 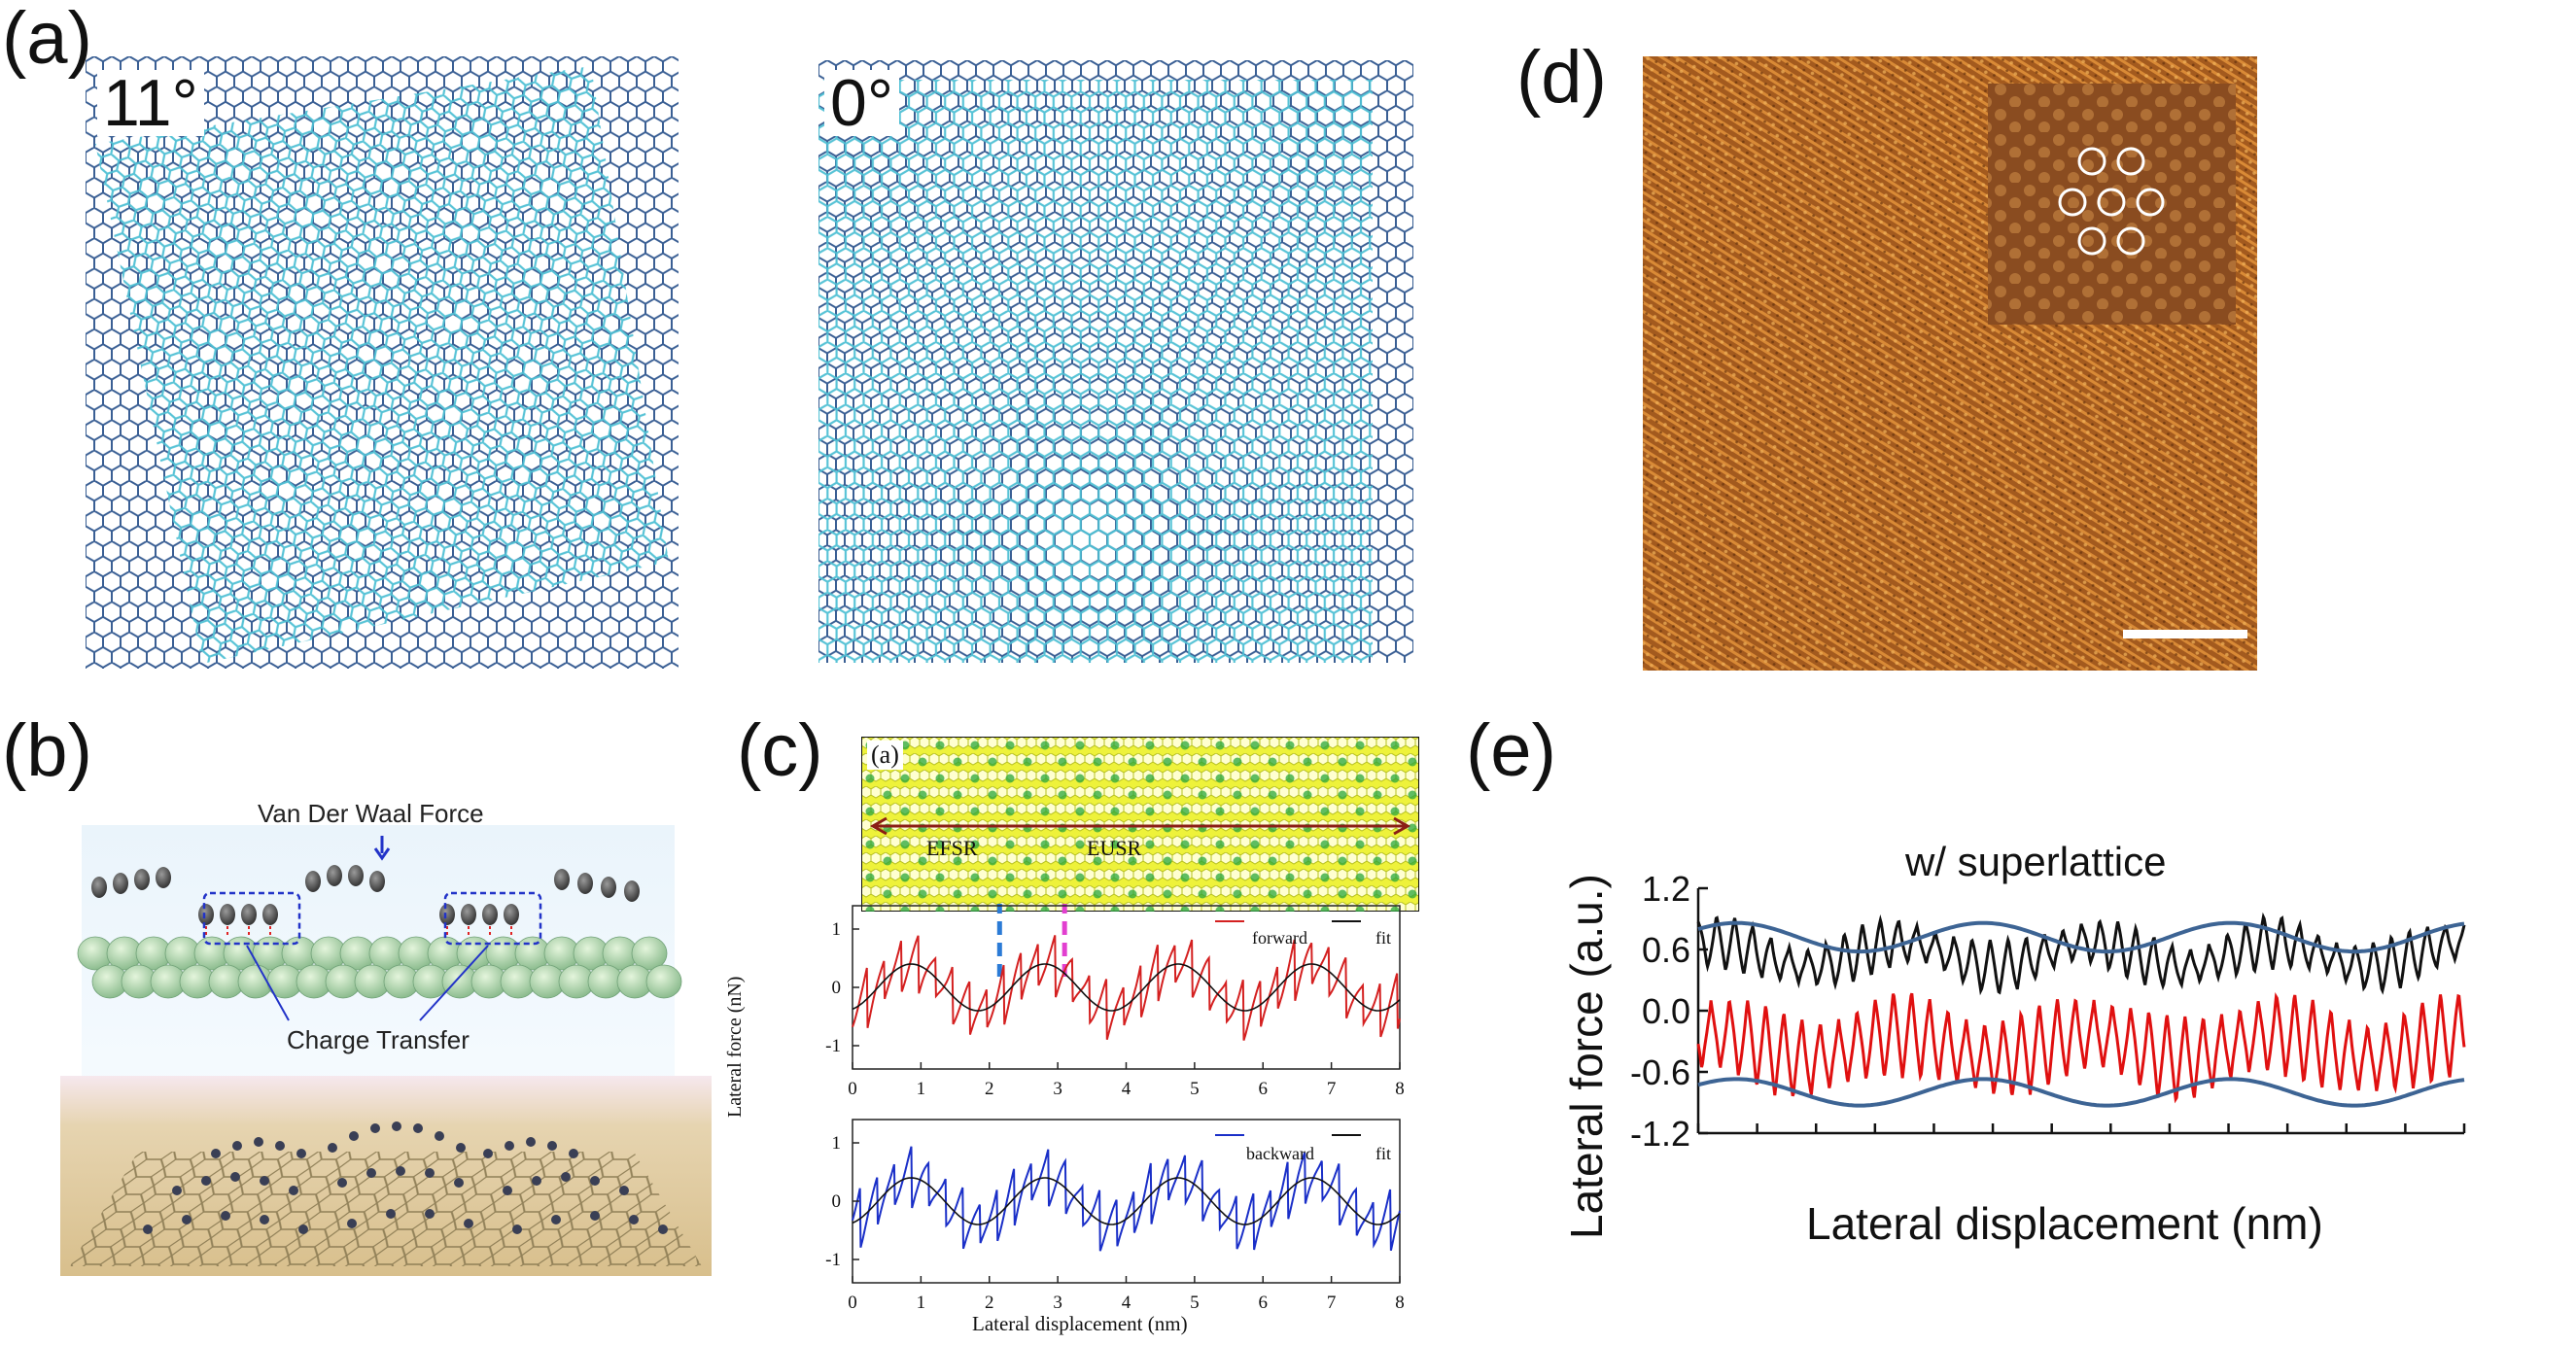 I want to click on y-tick-label: -0.6, so click(x=1660, y=1072).